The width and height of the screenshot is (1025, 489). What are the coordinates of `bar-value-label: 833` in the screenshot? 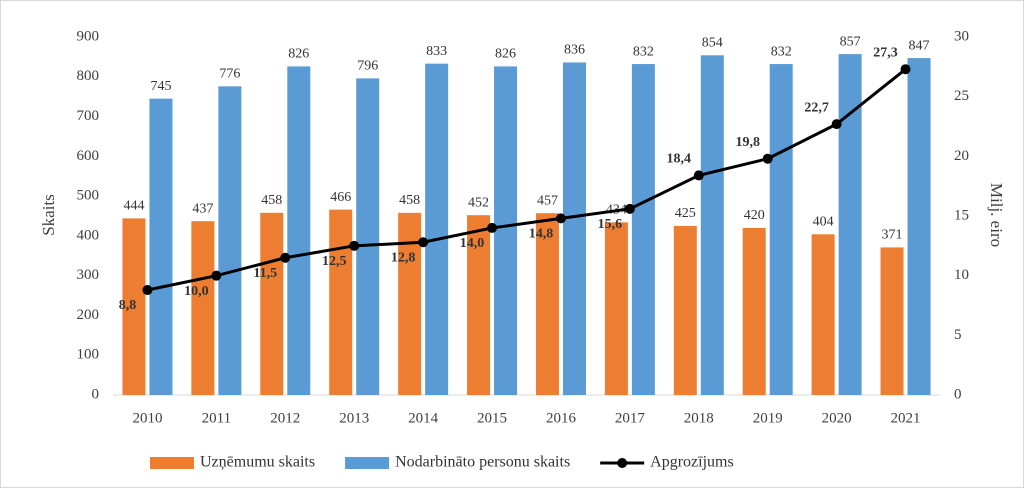 It's located at (436, 51).